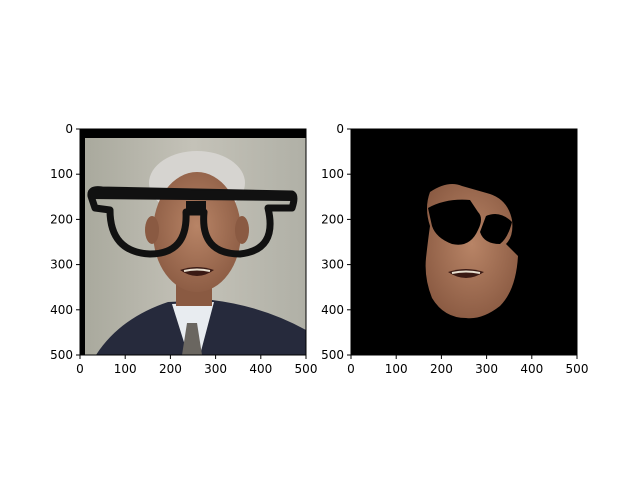 The image size is (640, 480). What do you see at coordinates (332, 174) in the screenshot?
I see `right-ytick-label: 100` at bounding box center [332, 174].